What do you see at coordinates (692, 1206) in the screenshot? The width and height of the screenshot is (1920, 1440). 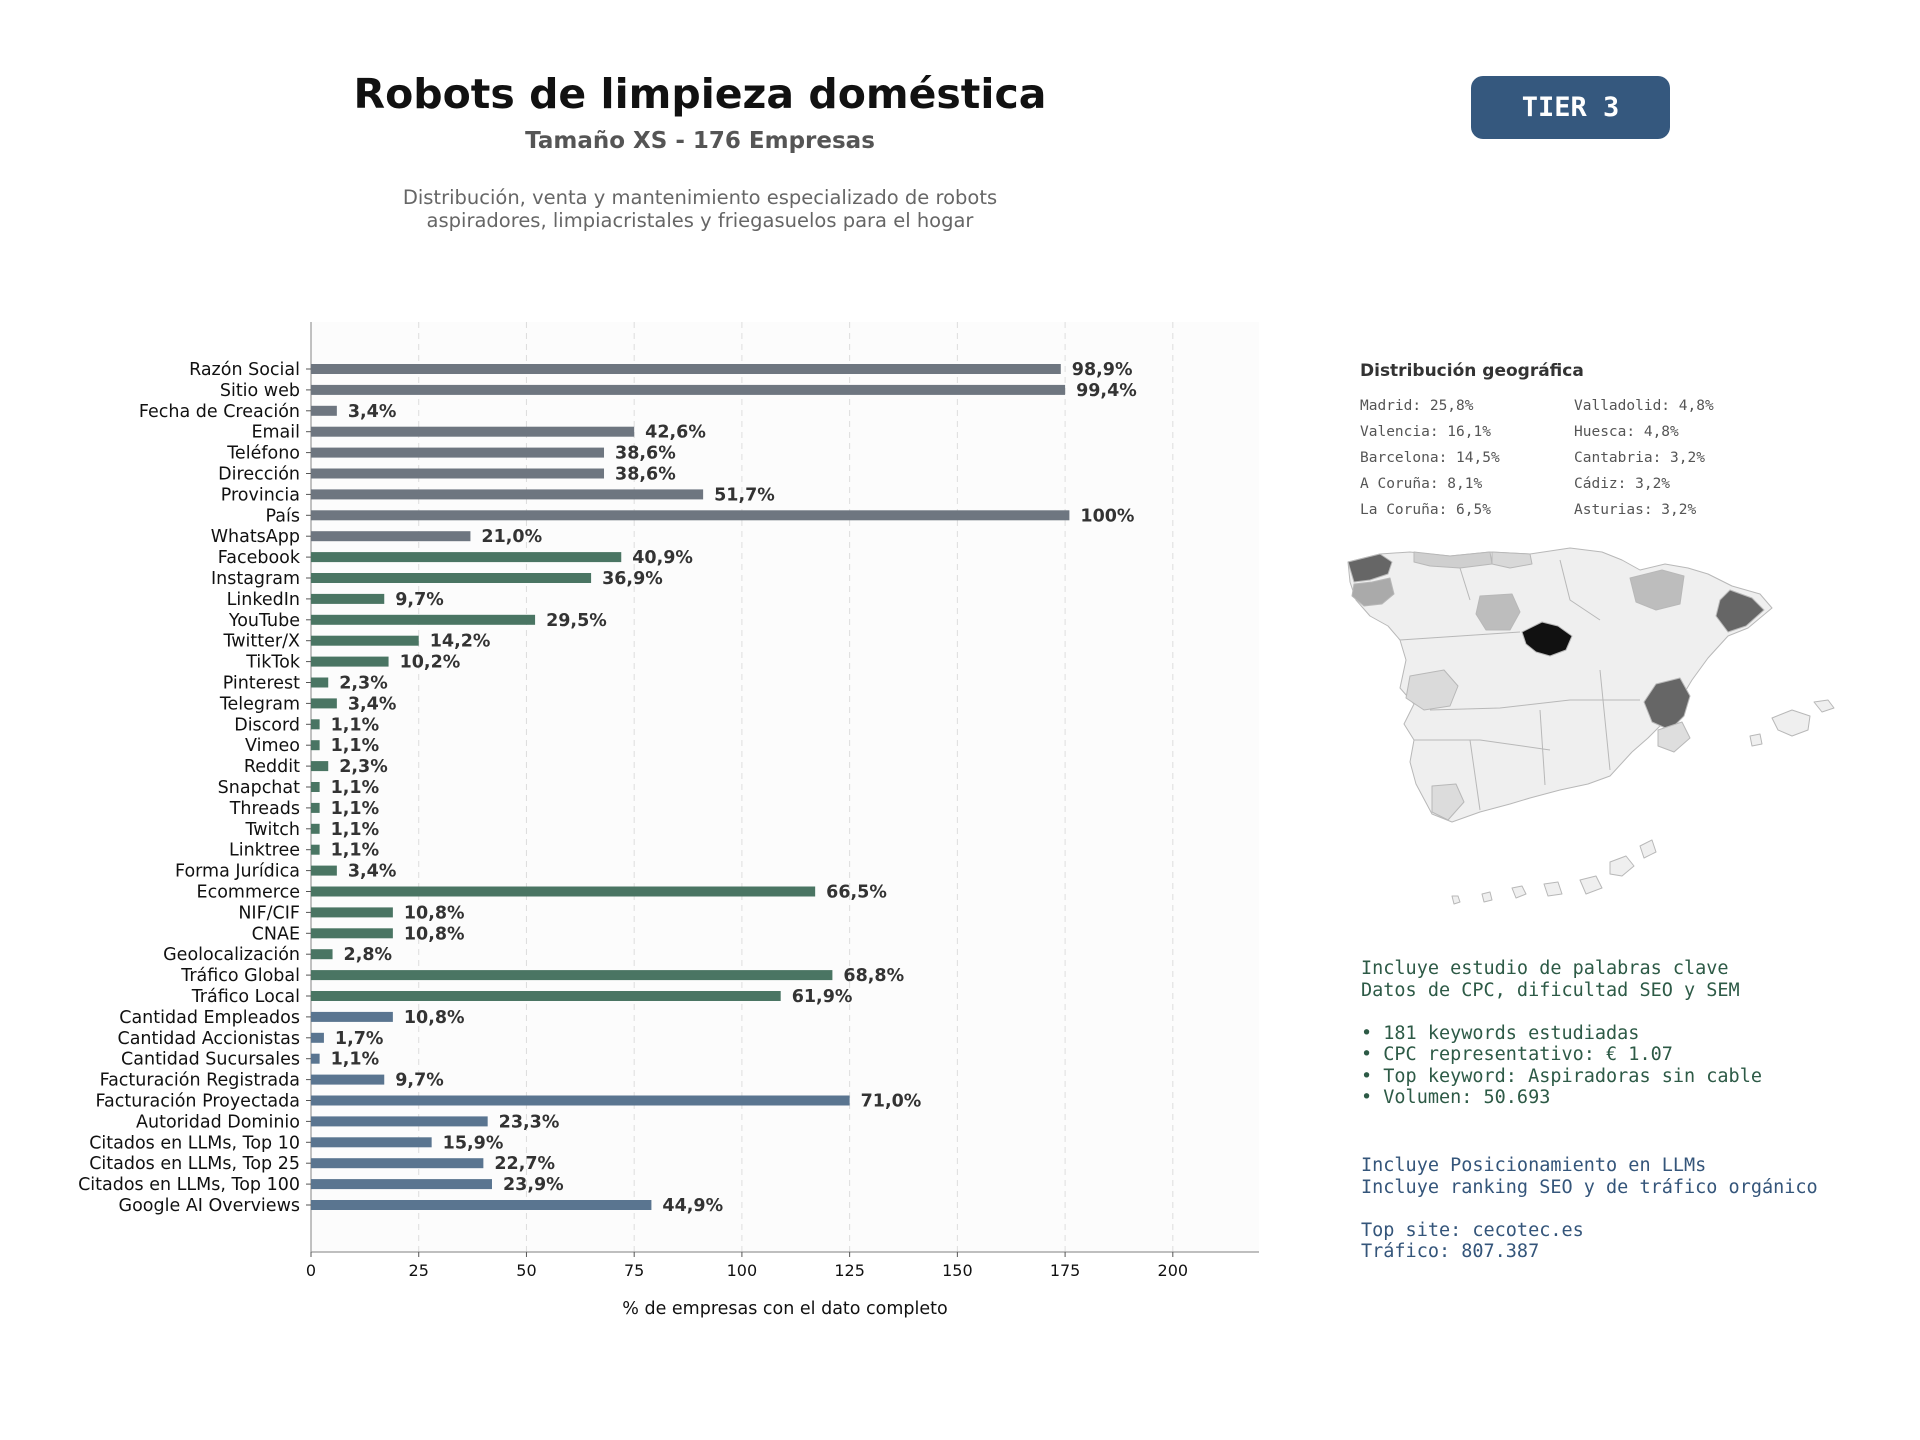 I see `data-label: 44,9%` at bounding box center [692, 1206].